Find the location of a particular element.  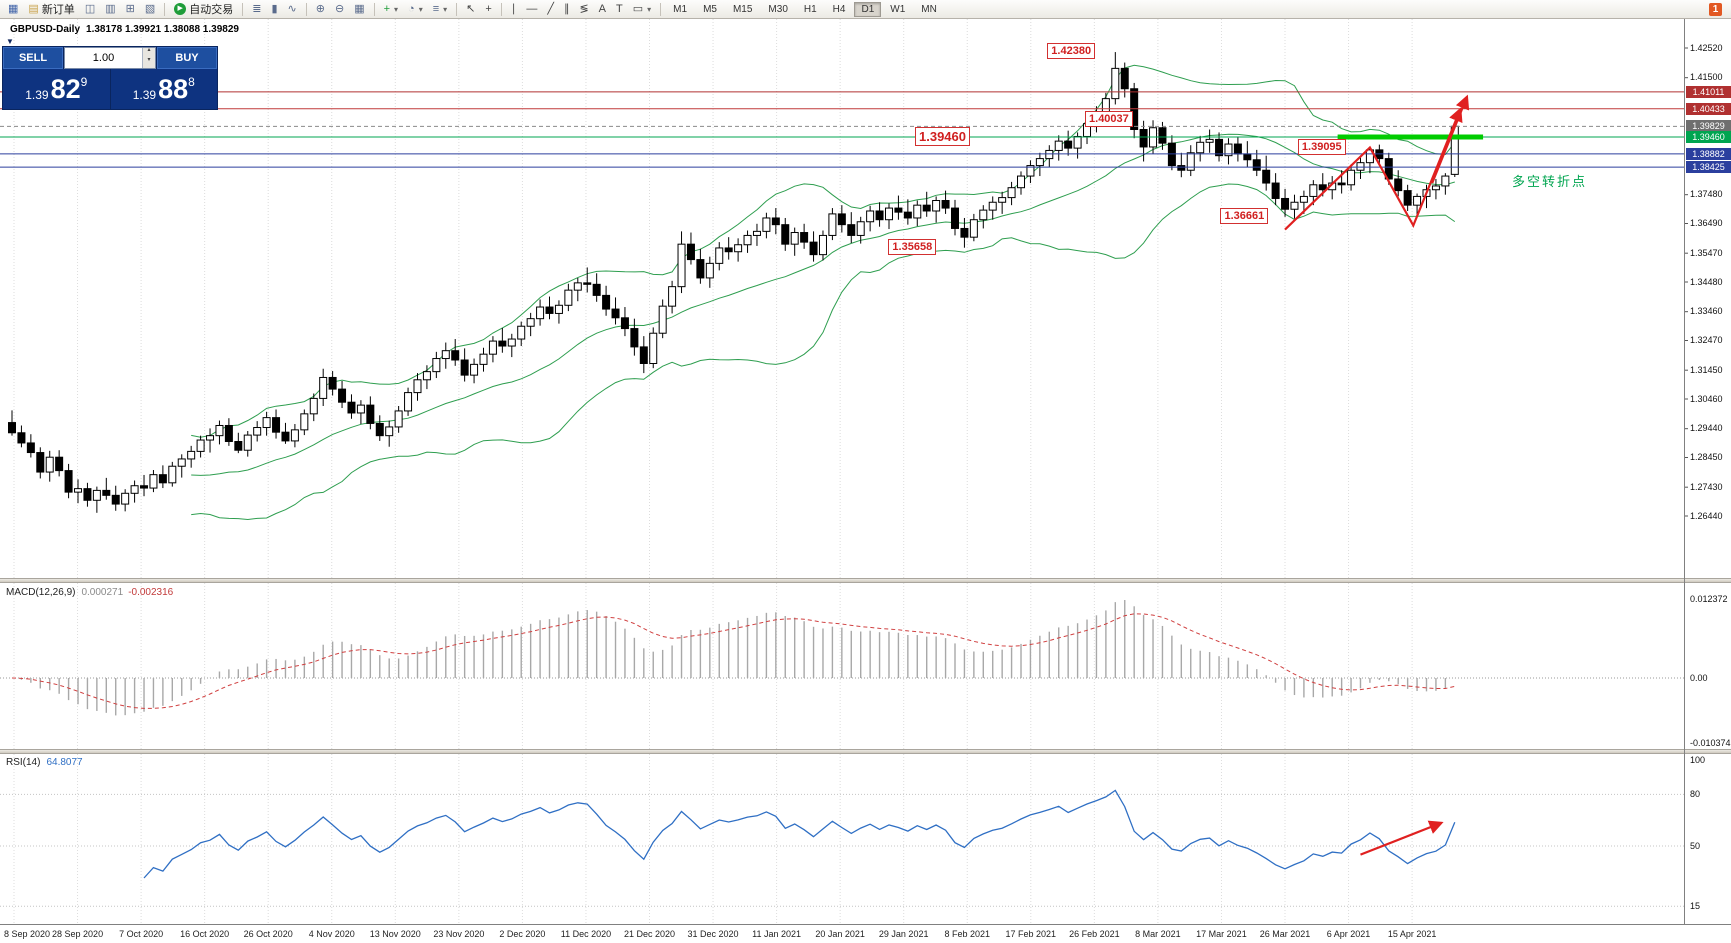

timeframe-H4: H4 is located at coordinates (839, 9).